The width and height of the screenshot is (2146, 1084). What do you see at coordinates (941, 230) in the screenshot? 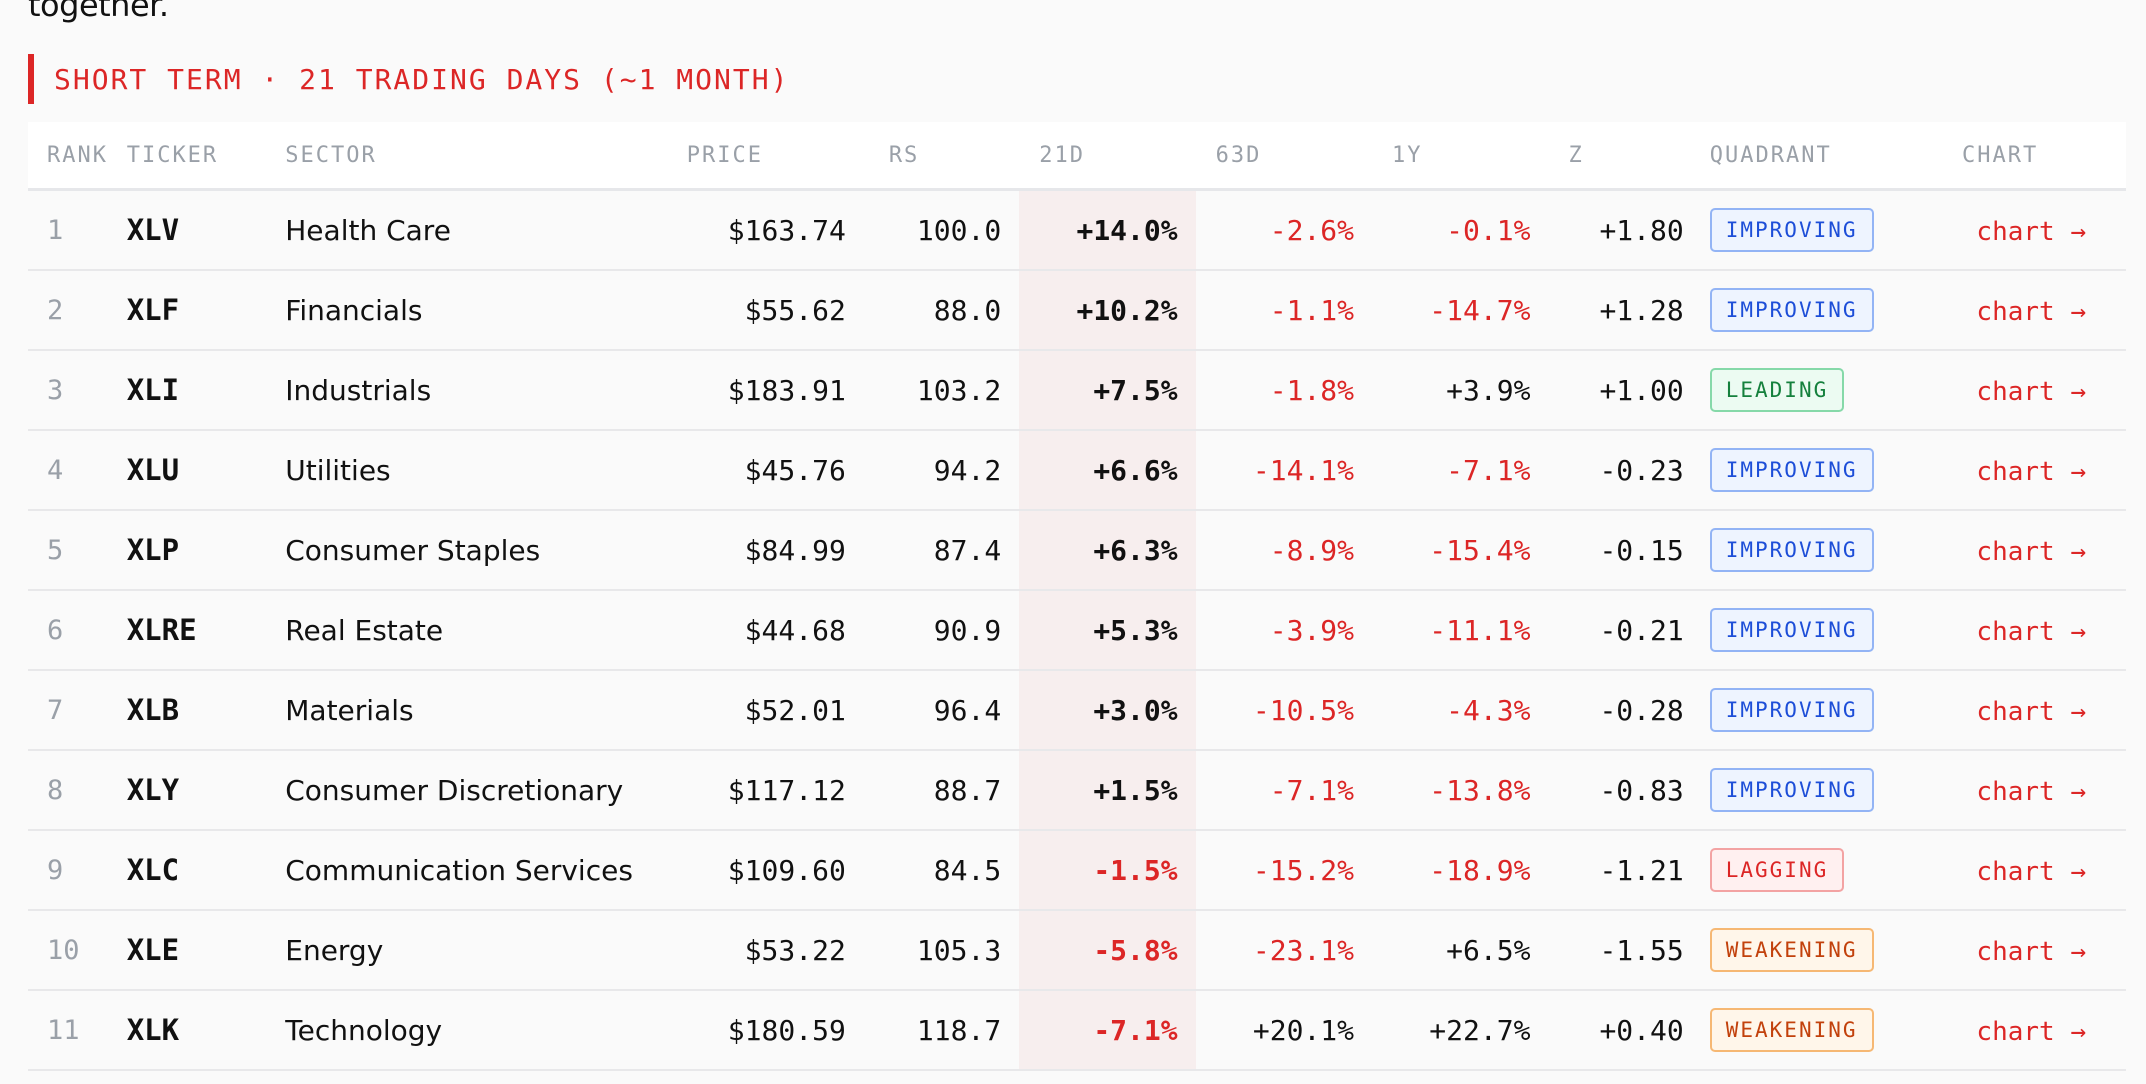
I see `rs-cell: 100.0` at bounding box center [941, 230].